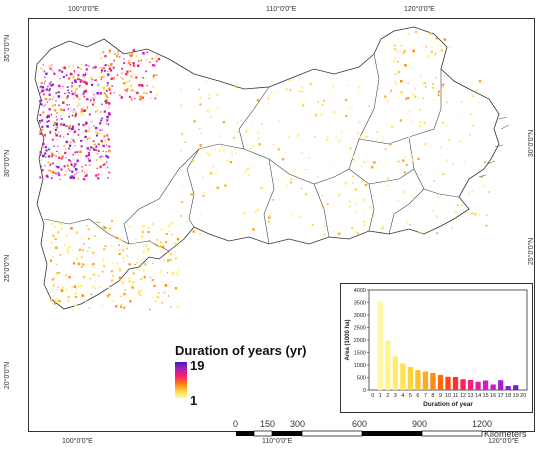  I want to click on lon-tick-bottom-0: 100°0'0"E, so click(77, 441).